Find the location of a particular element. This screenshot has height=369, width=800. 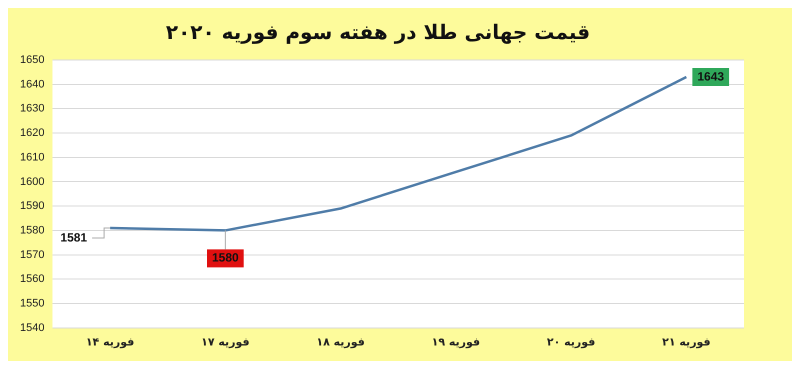

y-tick-label: 1550 is located at coordinates (32, 303).